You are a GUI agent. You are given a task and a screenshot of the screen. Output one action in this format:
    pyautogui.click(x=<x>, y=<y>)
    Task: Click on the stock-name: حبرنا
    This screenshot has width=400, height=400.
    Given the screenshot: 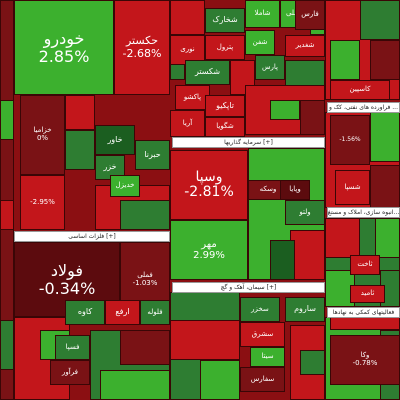 What is the action you would take?
    pyautogui.click(x=152, y=154)
    